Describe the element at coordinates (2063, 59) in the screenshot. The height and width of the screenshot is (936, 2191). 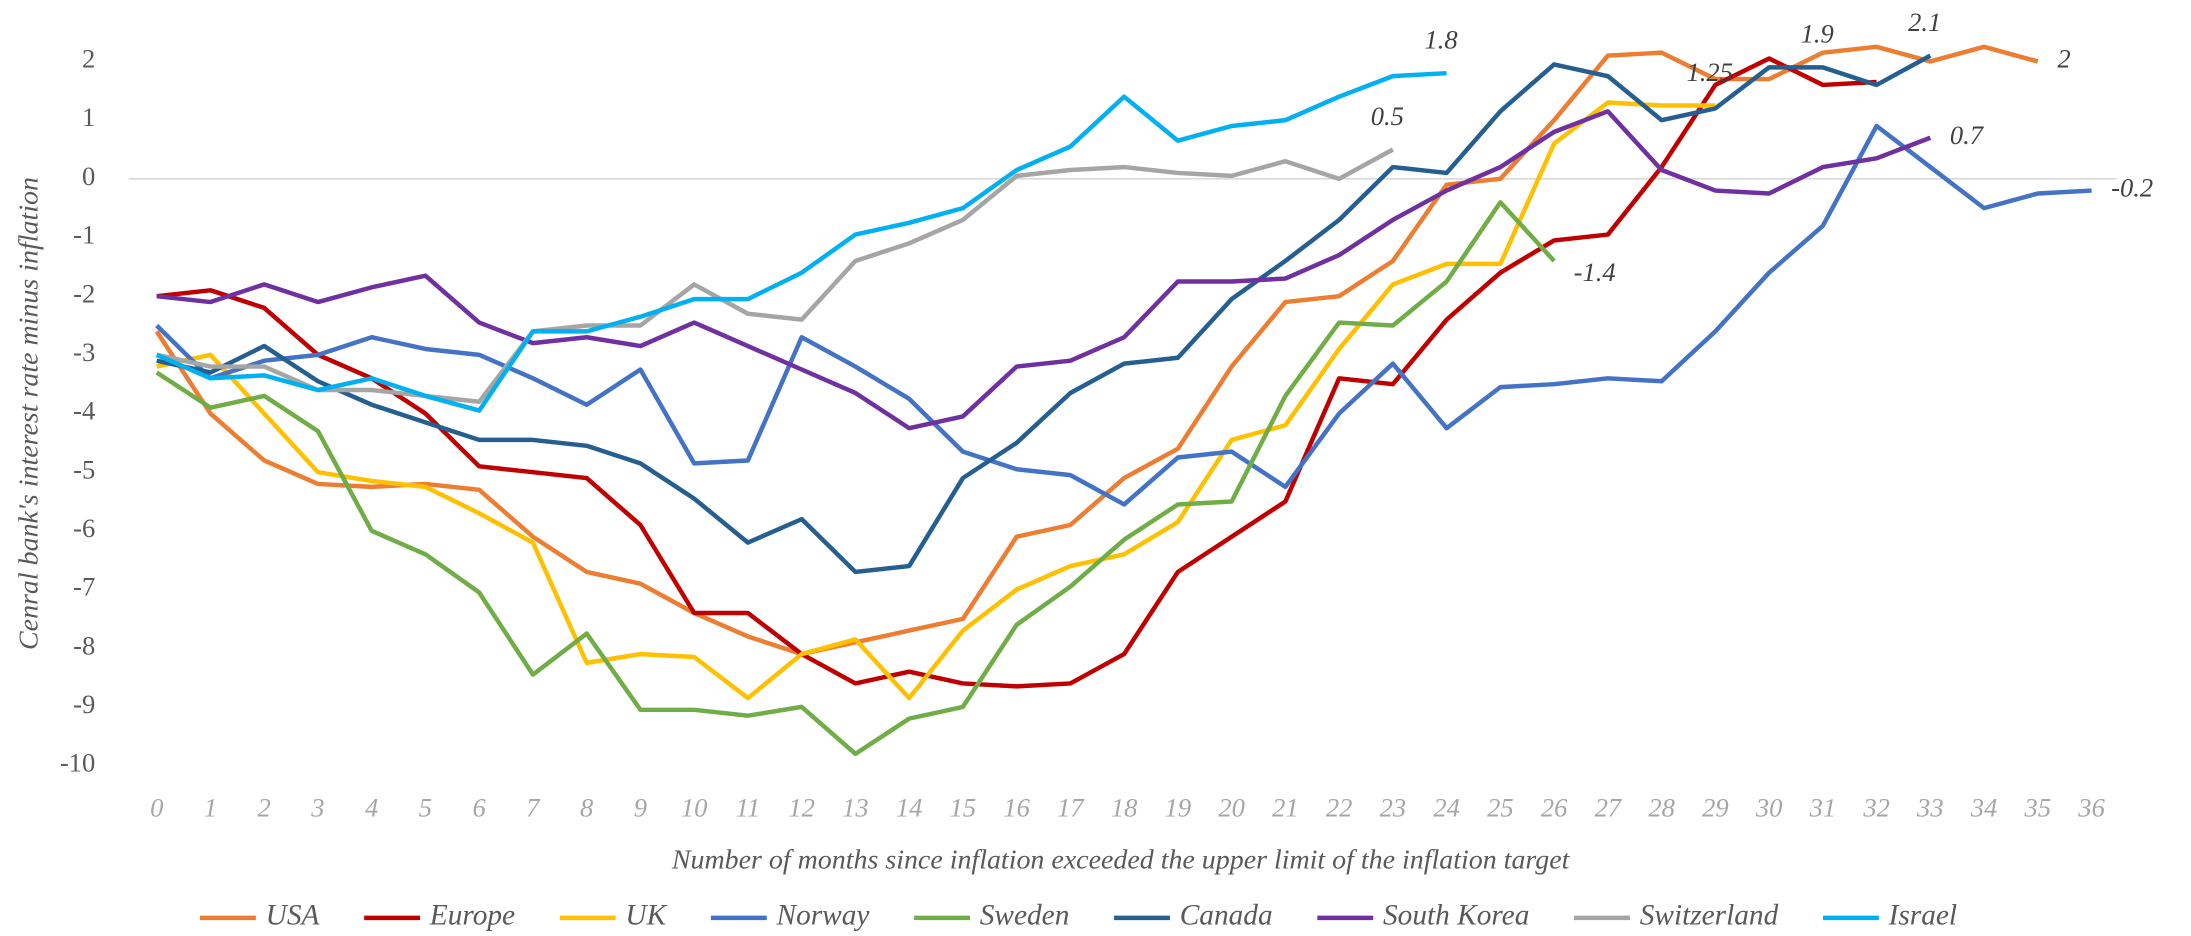
I see `data-label: 2` at that location.